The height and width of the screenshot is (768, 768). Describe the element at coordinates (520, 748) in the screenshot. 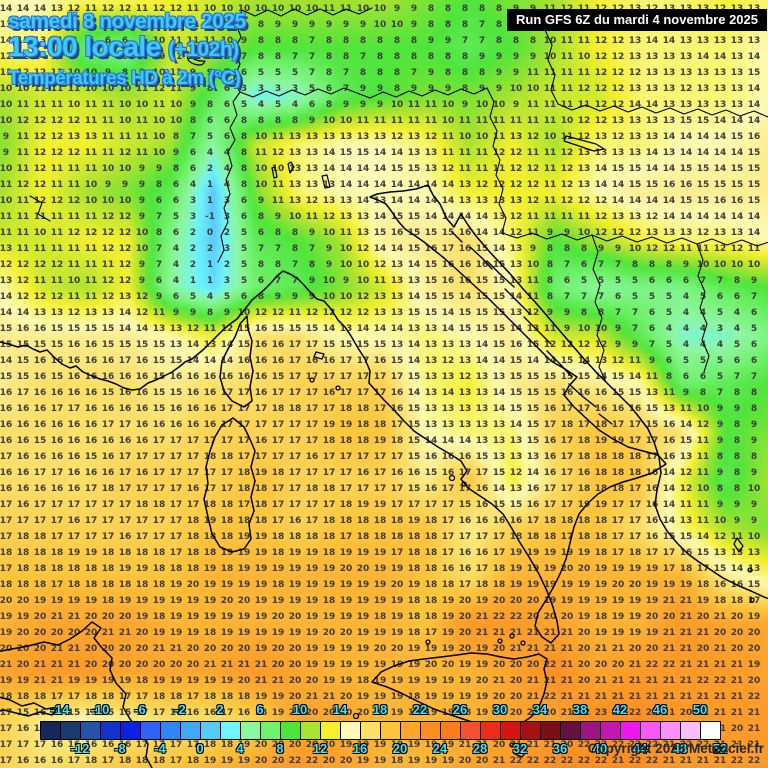

I see `scale-label-bottom: 32` at that location.